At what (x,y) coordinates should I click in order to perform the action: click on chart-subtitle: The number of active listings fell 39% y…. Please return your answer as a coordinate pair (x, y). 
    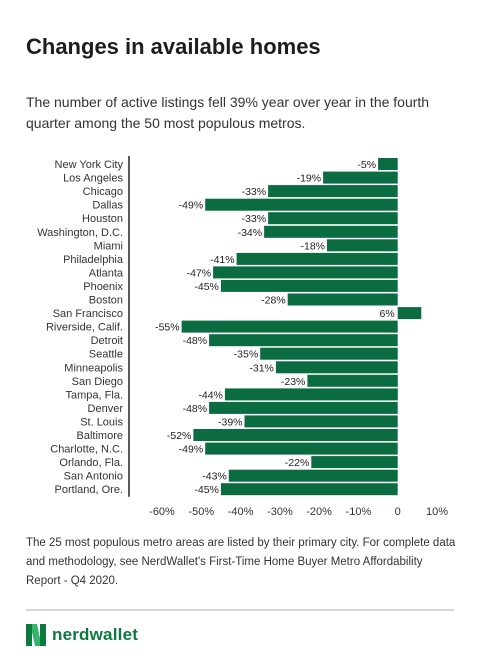
    Looking at the image, I should click on (228, 112).